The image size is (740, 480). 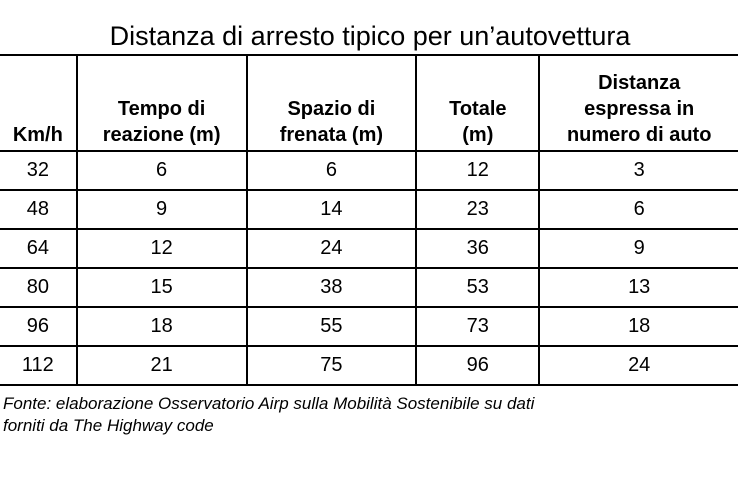 I want to click on cell-reaction: 15, so click(x=161, y=287).